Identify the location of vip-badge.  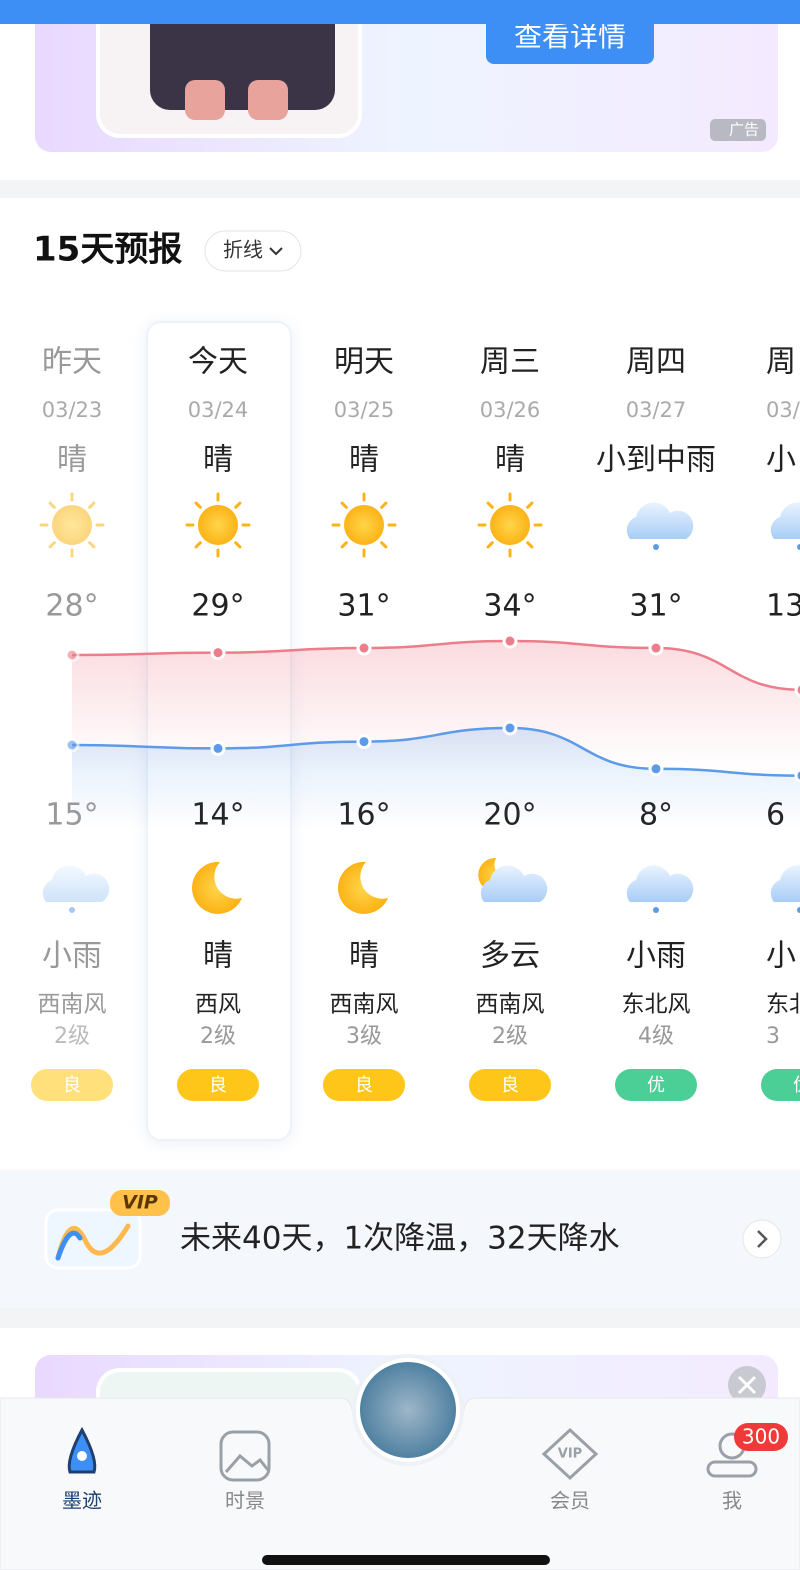
(140, 1203).